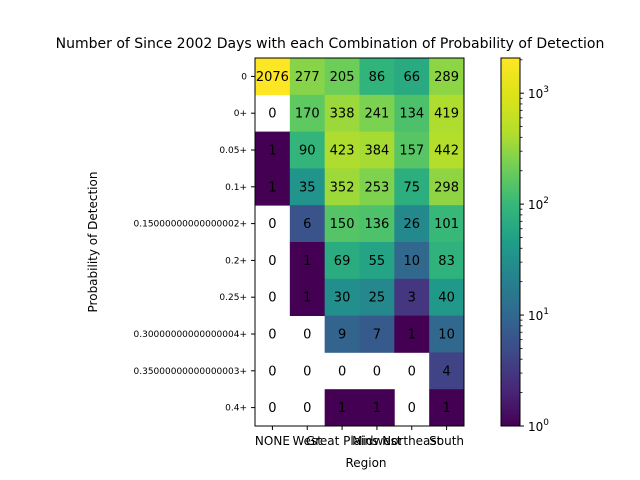 This screenshot has height=480, width=640. I want to click on cell-value-label: 277, so click(307, 77).